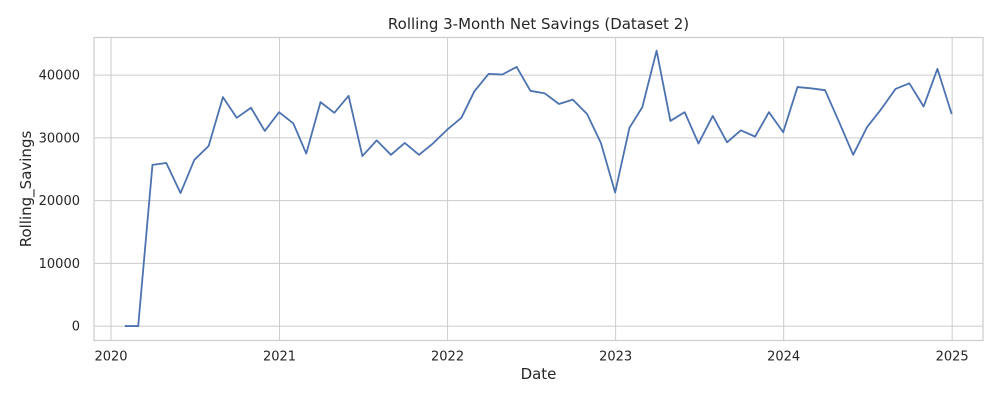  I want to click on x-tick-label: 2020, so click(110, 357).